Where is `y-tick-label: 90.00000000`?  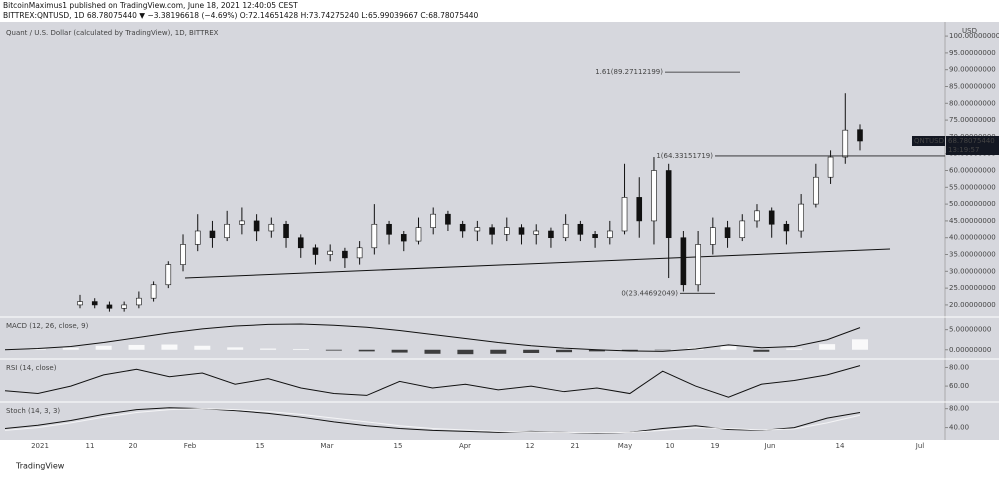
y-tick-label: 90.00000000 is located at coordinates (972, 70).